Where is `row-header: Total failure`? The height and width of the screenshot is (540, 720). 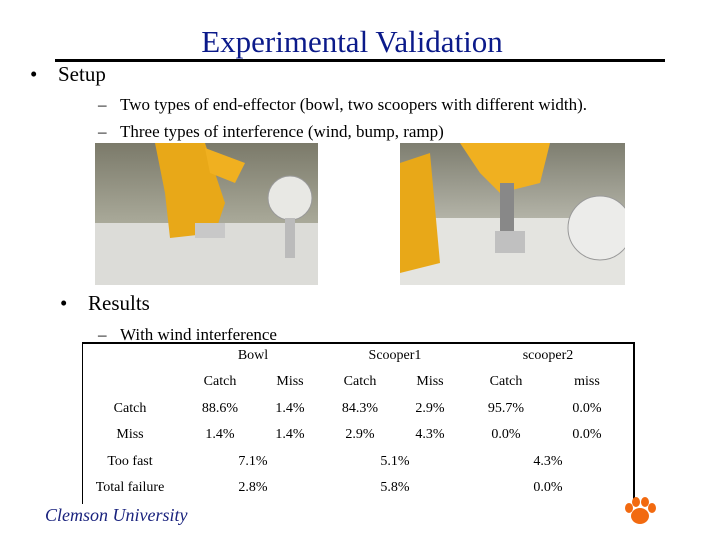 row-header: Total failure is located at coordinates (130, 487).